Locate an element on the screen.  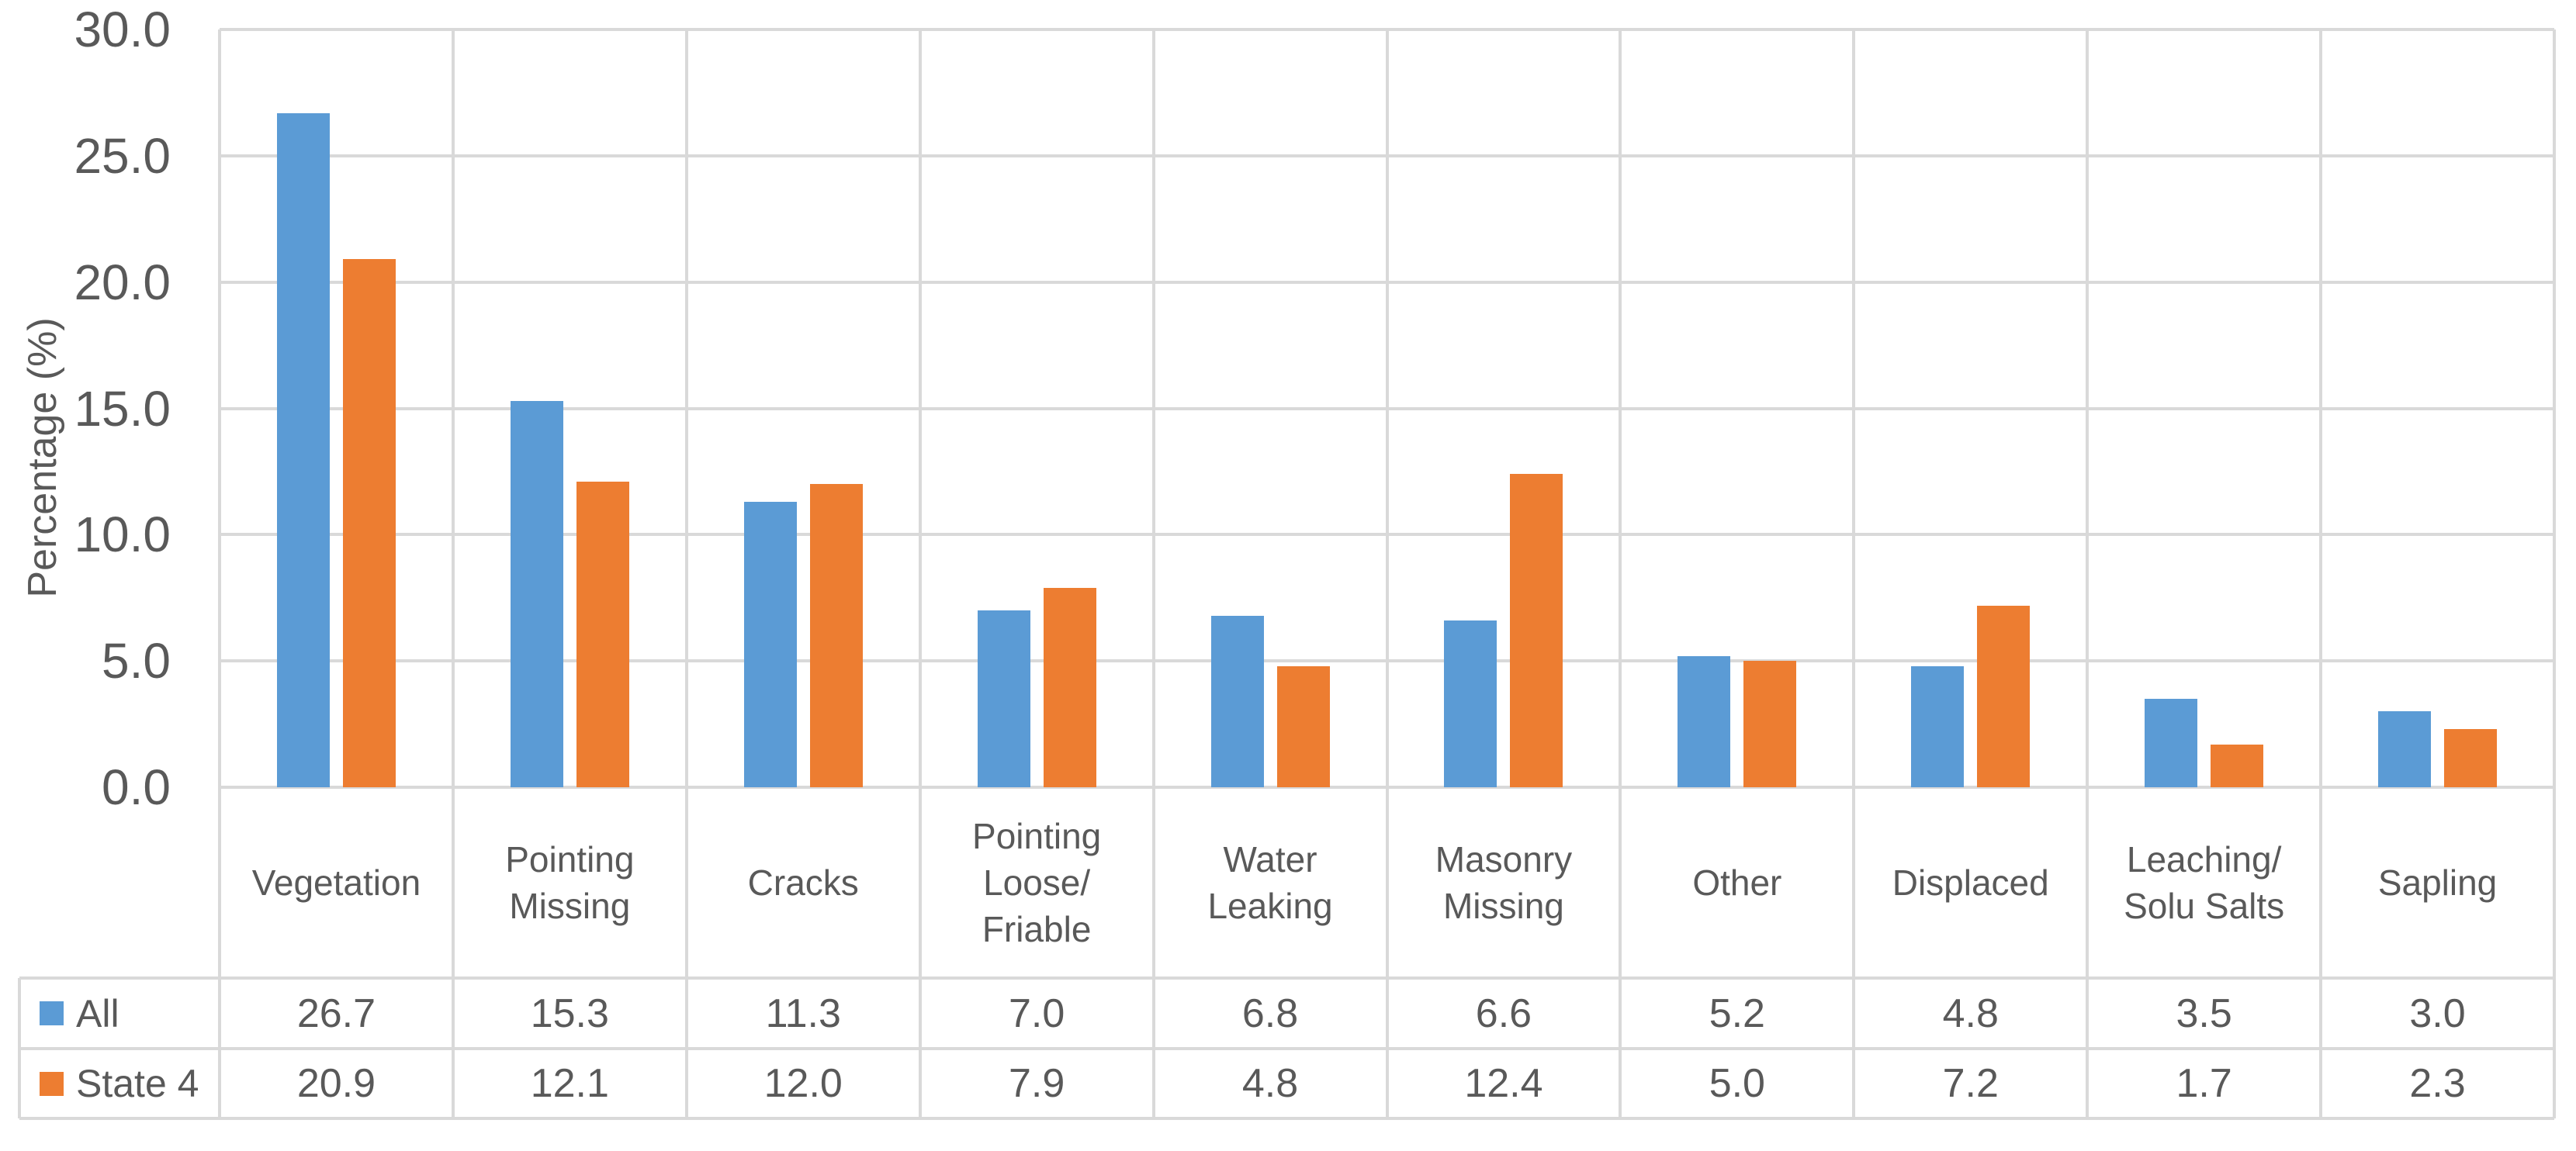
category-label: Masonry Missing is located at coordinates (1504, 882).